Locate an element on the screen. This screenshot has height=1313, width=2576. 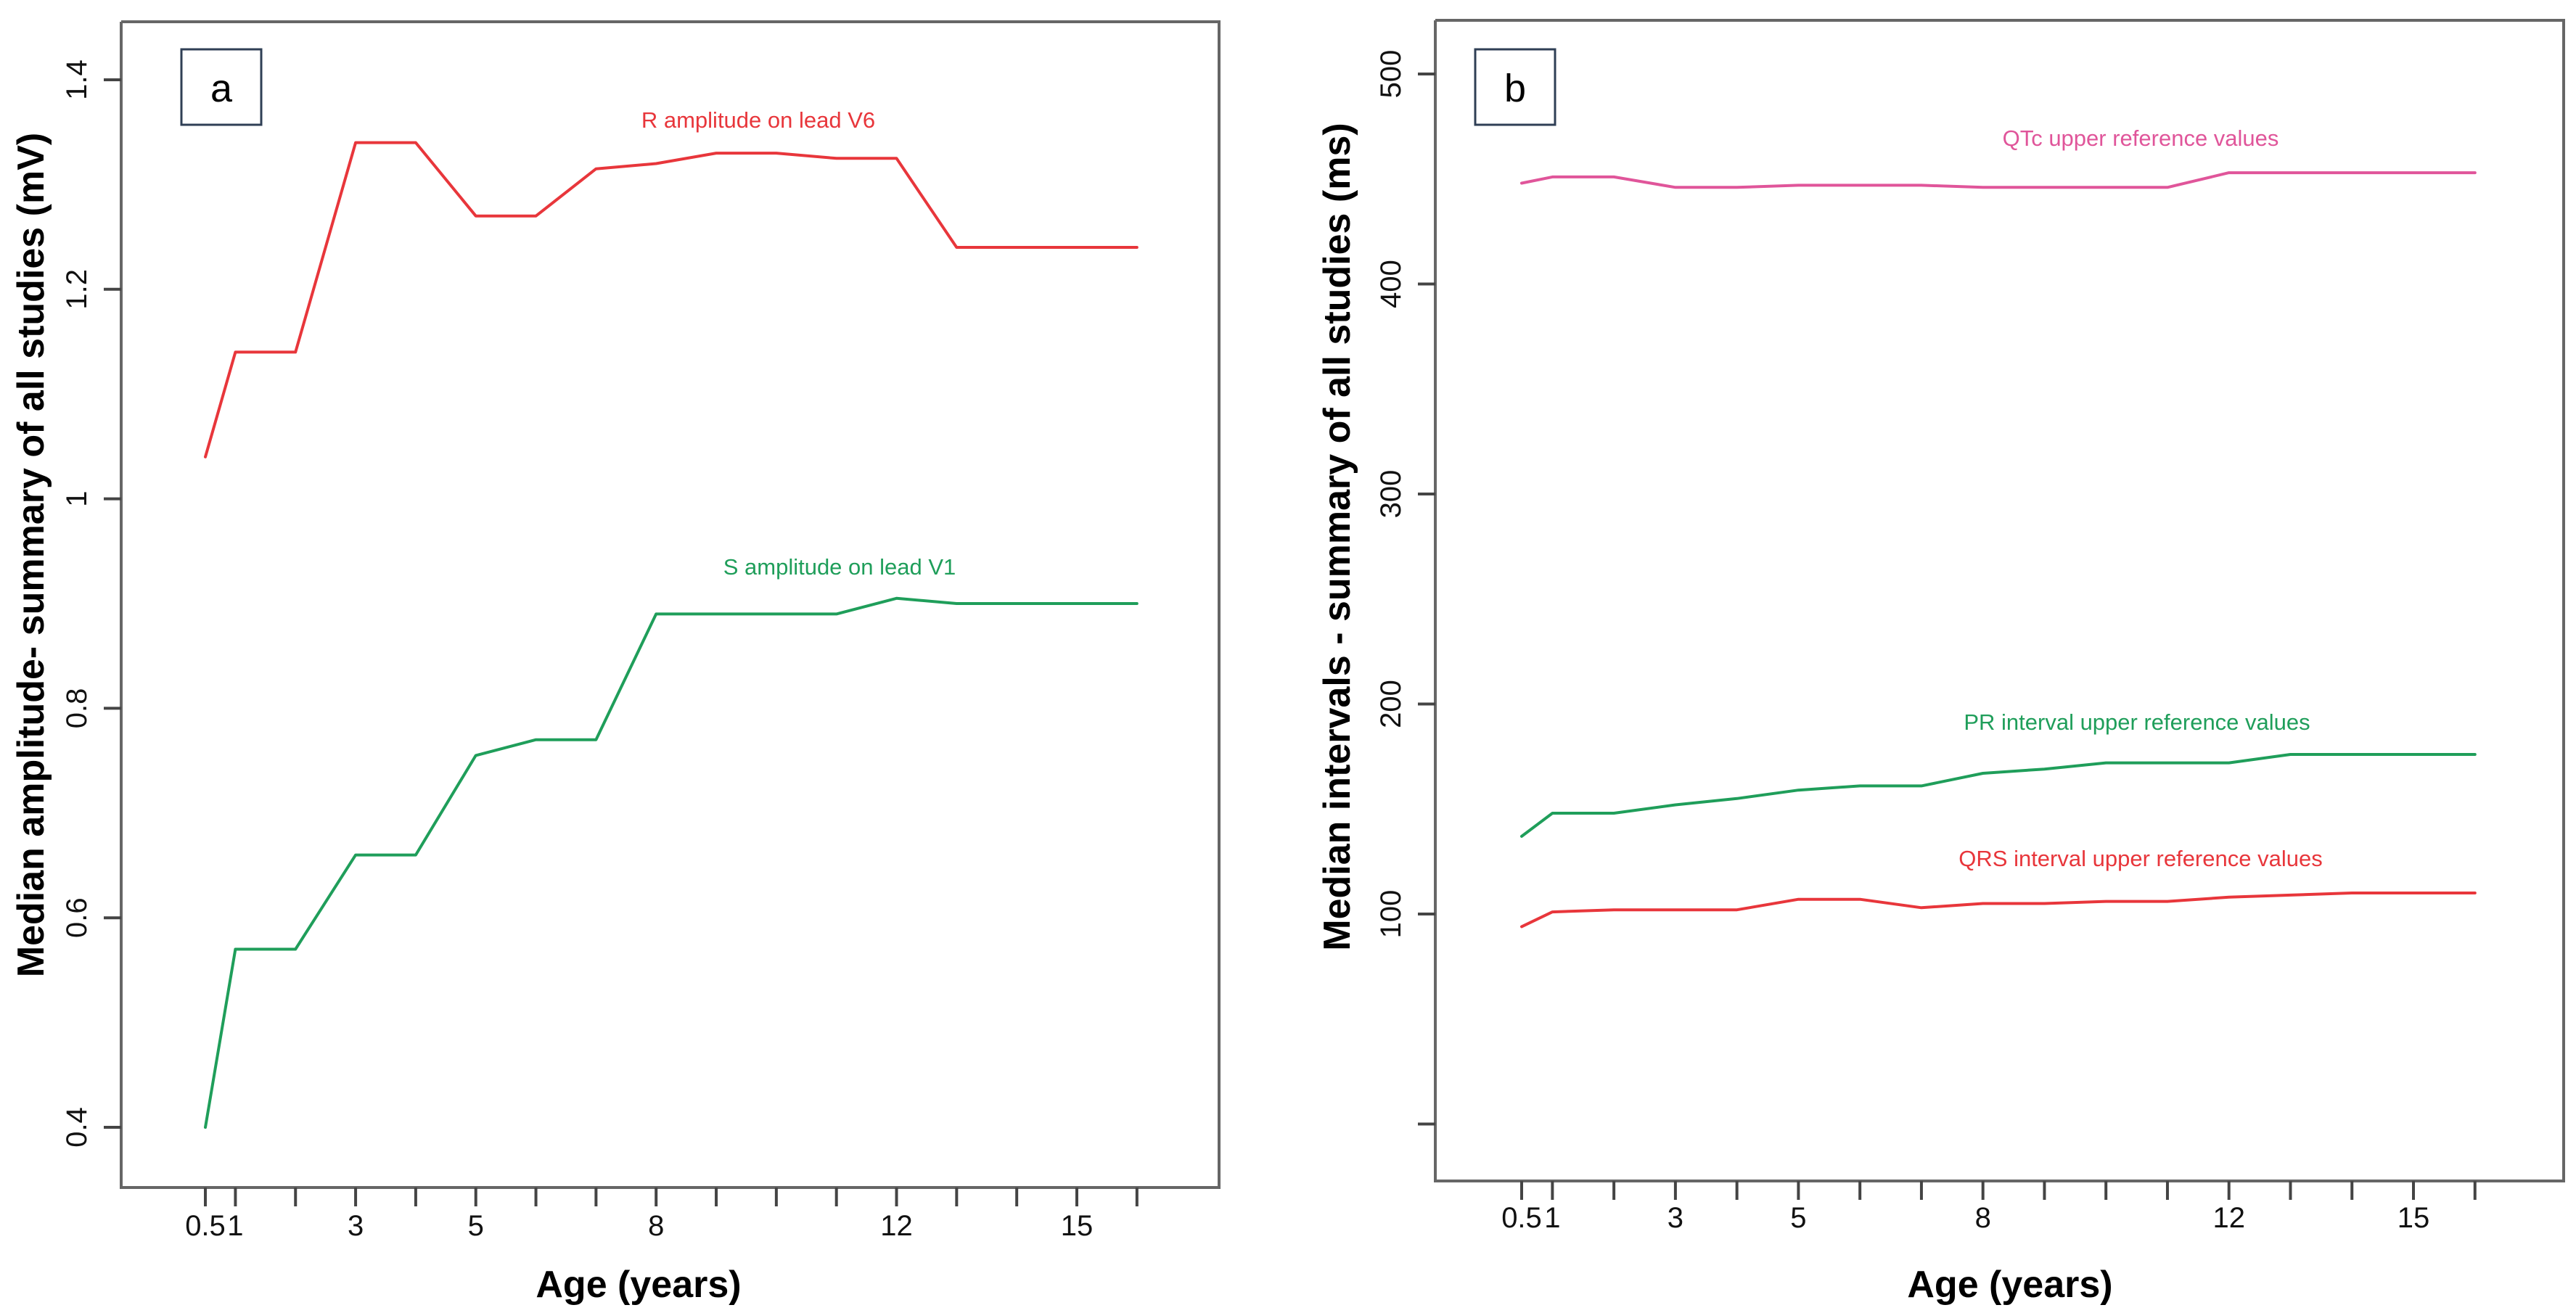
panel-a-x-tick-label: 12 is located at coordinates (896, 1226).